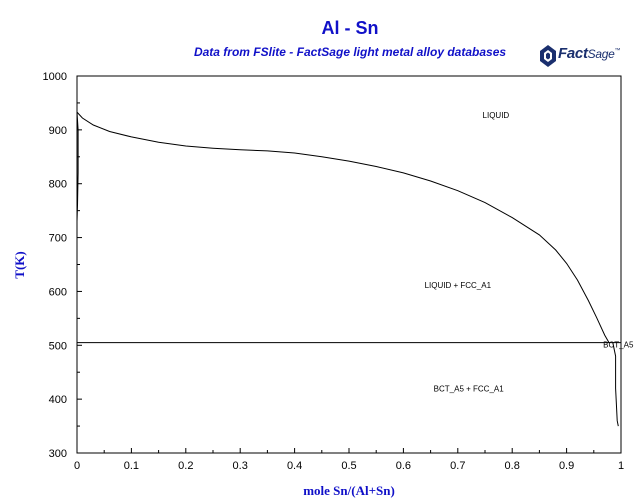 The height and width of the screenshot is (504, 640). What do you see at coordinates (77, 466) in the screenshot?
I see `x-tick-label: 0` at bounding box center [77, 466].